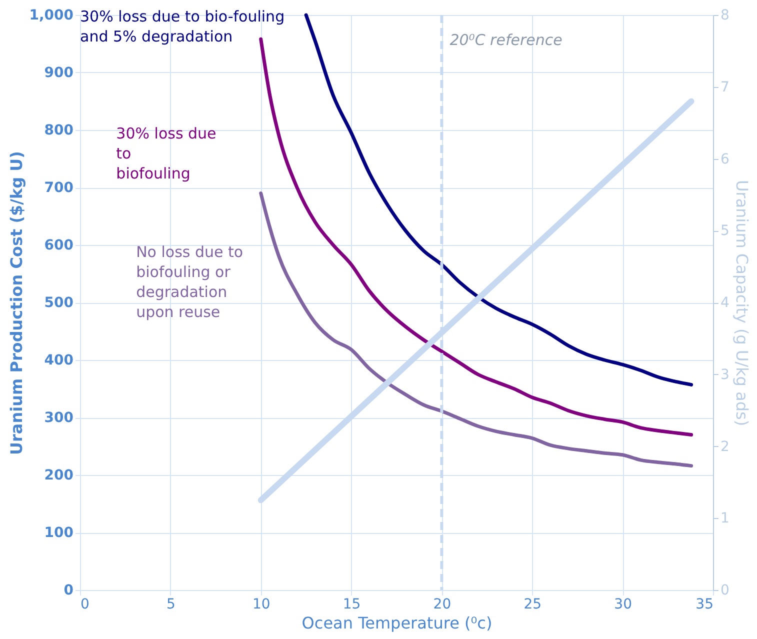 The image size is (757, 639). Describe the element at coordinates (351, 604) in the screenshot. I see `x-tick-label: 15` at that location.